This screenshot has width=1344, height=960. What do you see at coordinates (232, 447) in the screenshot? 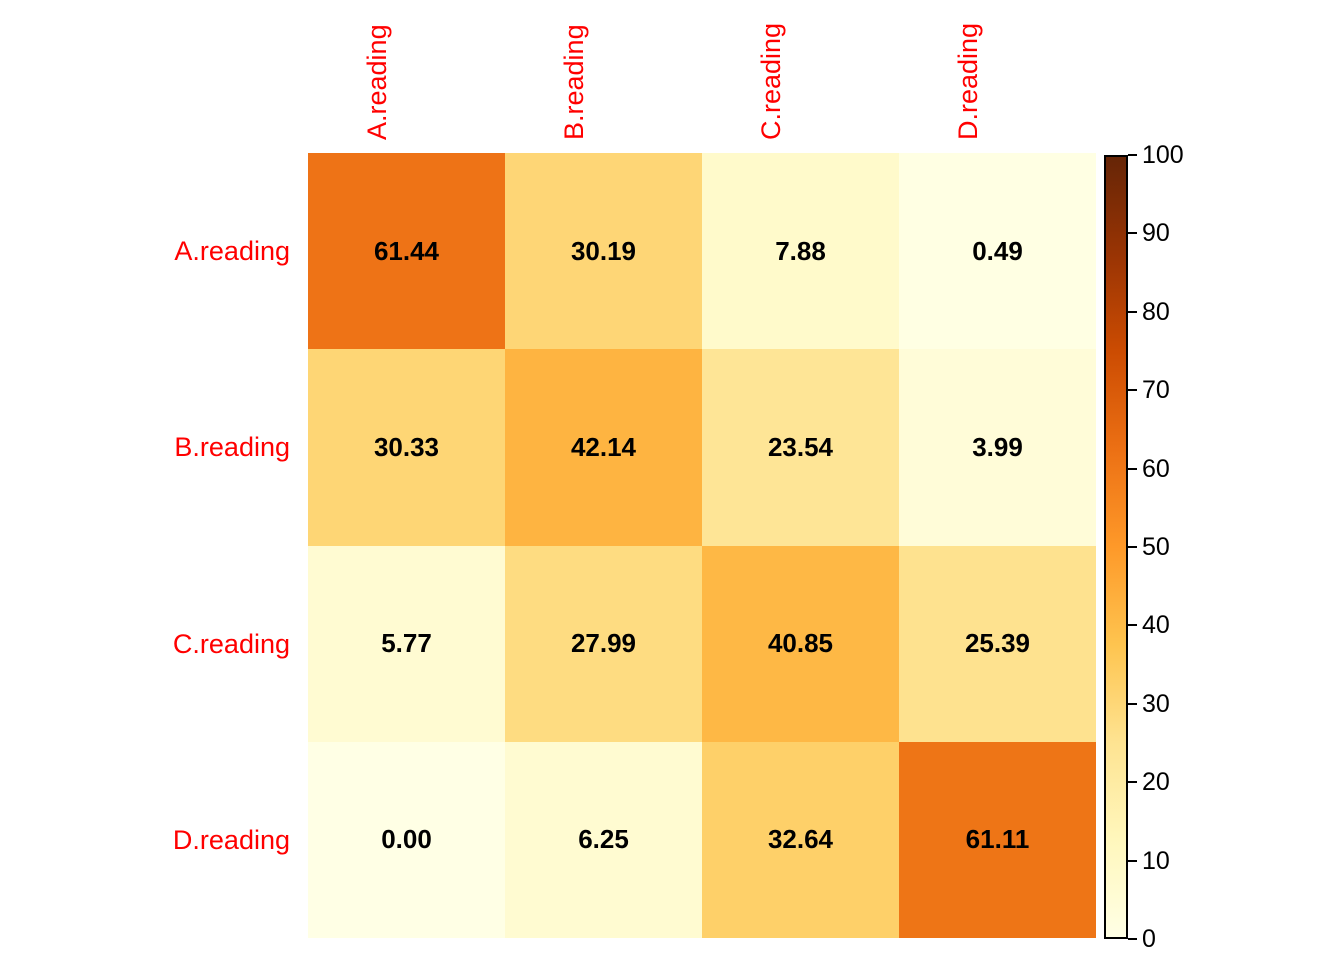
I see `row-axis-label: B.reading` at bounding box center [232, 447].